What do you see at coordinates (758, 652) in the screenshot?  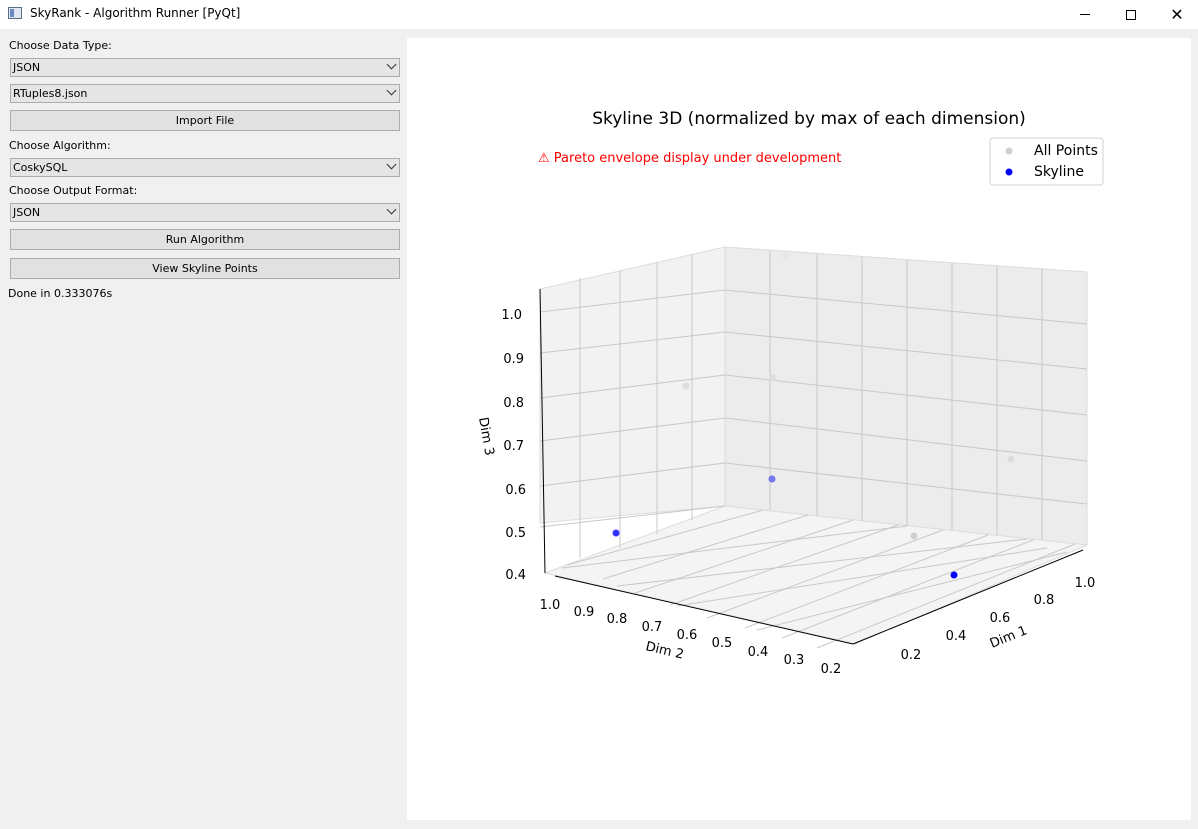 I see `dim2-tick: 0.4` at bounding box center [758, 652].